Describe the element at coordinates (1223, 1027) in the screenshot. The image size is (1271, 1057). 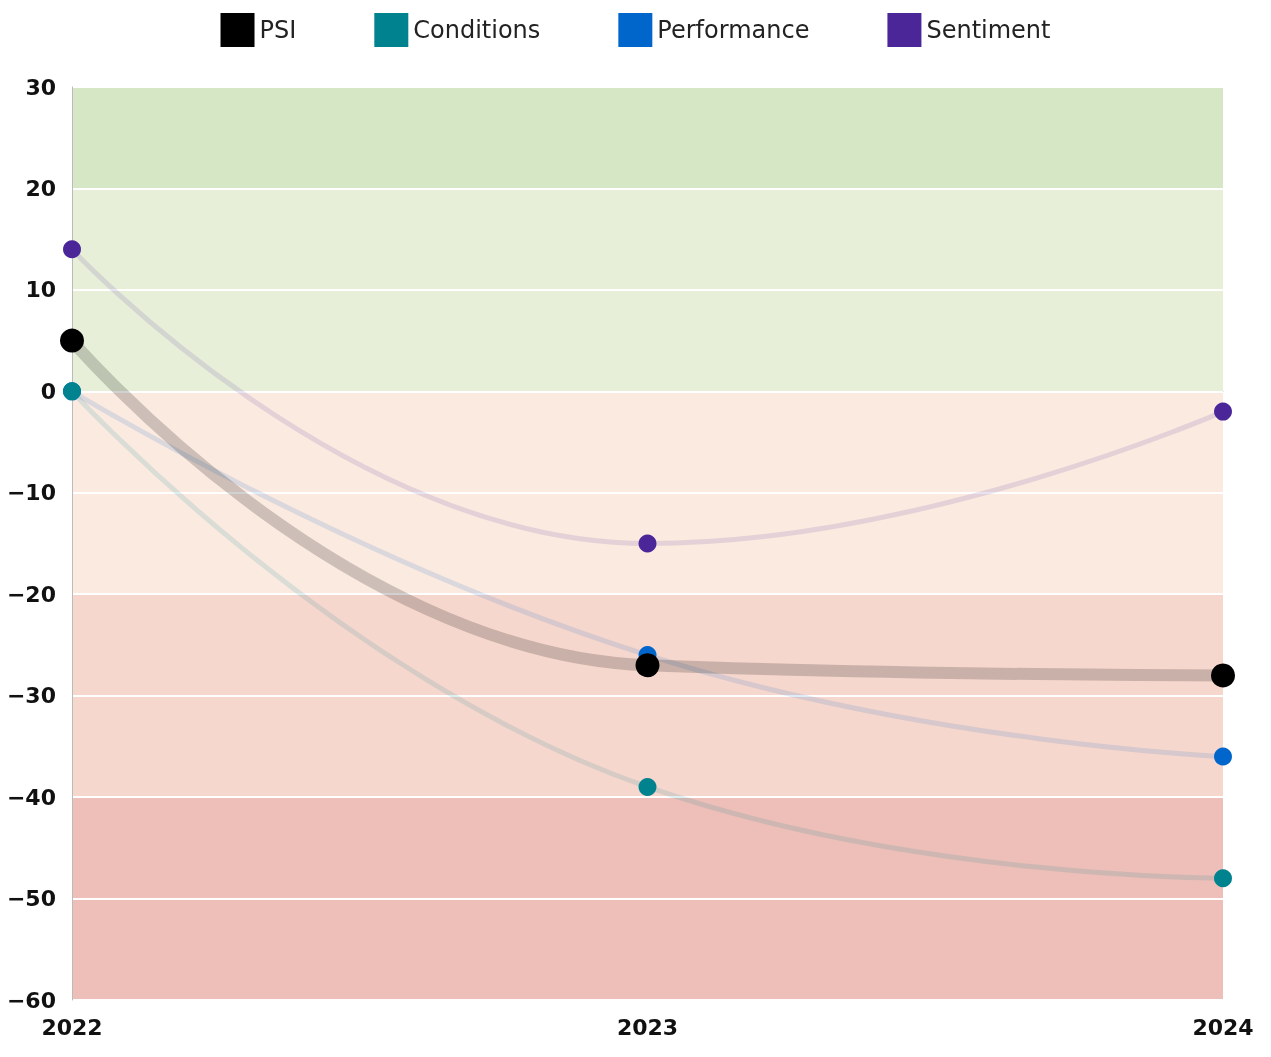
I see `x-tick-label: 2024` at that location.